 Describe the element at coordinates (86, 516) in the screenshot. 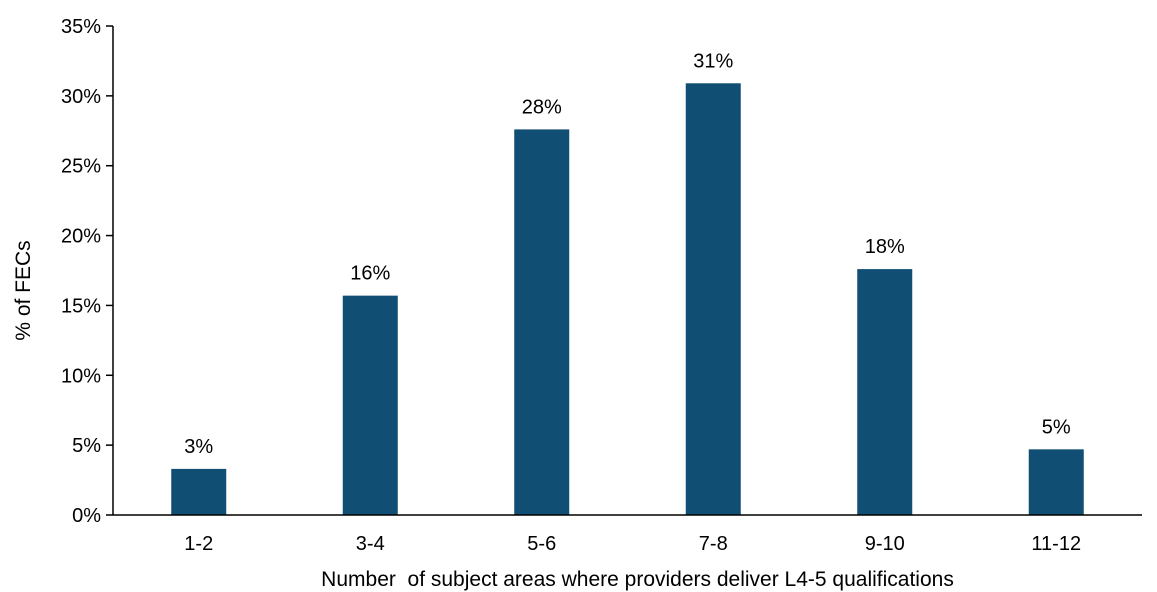

I see `y-tick-label: 0%` at that location.